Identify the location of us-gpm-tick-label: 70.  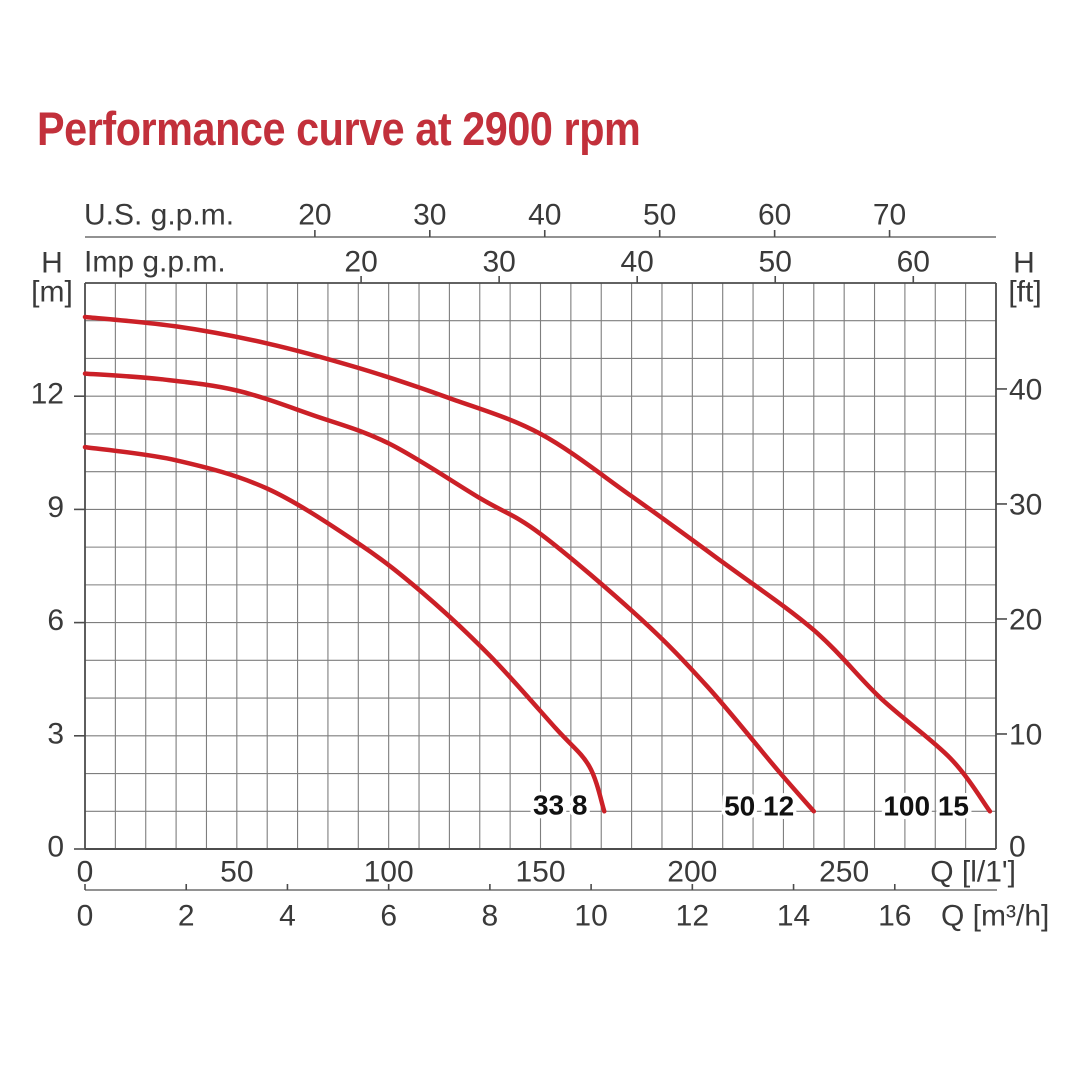
(889, 215).